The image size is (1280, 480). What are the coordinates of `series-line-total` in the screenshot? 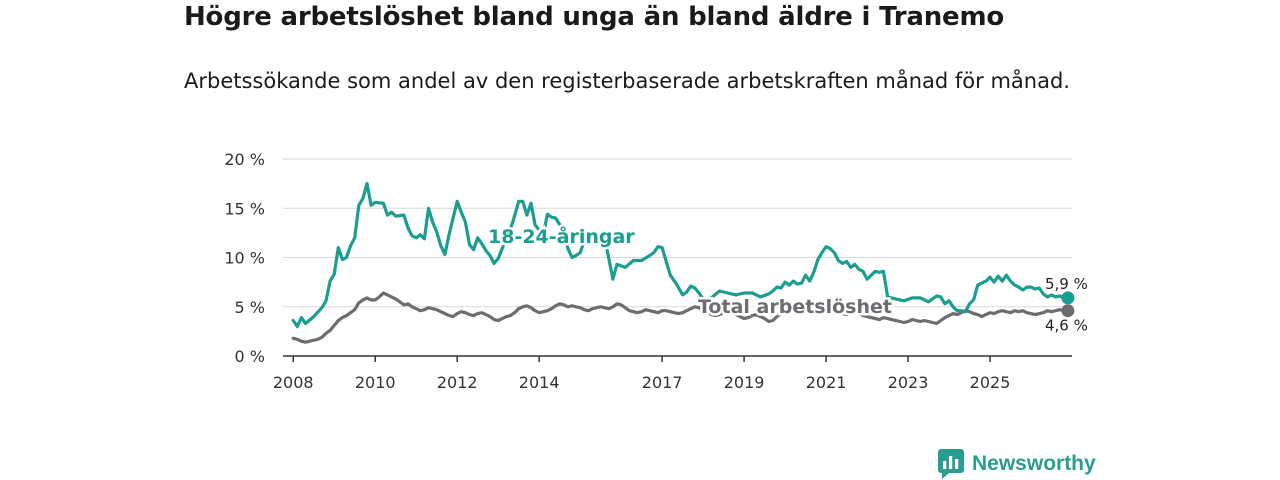 It's located at (680, 317).